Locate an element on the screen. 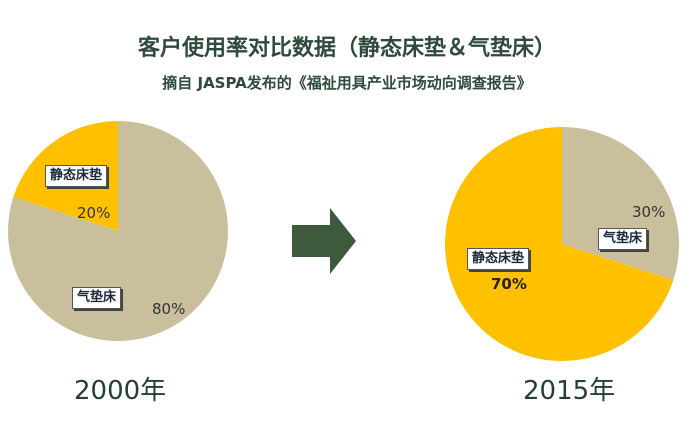 Image resolution: width=694 pixels, height=445 pixels. pie-2015-air-pct: 30% is located at coordinates (649, 212).